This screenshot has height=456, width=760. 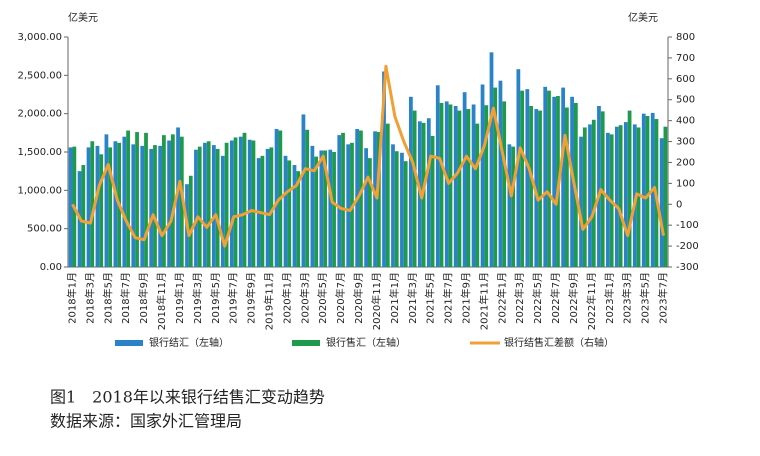 I want to click on y-tick-label: 1,500.00, so click(x=39, y=152).